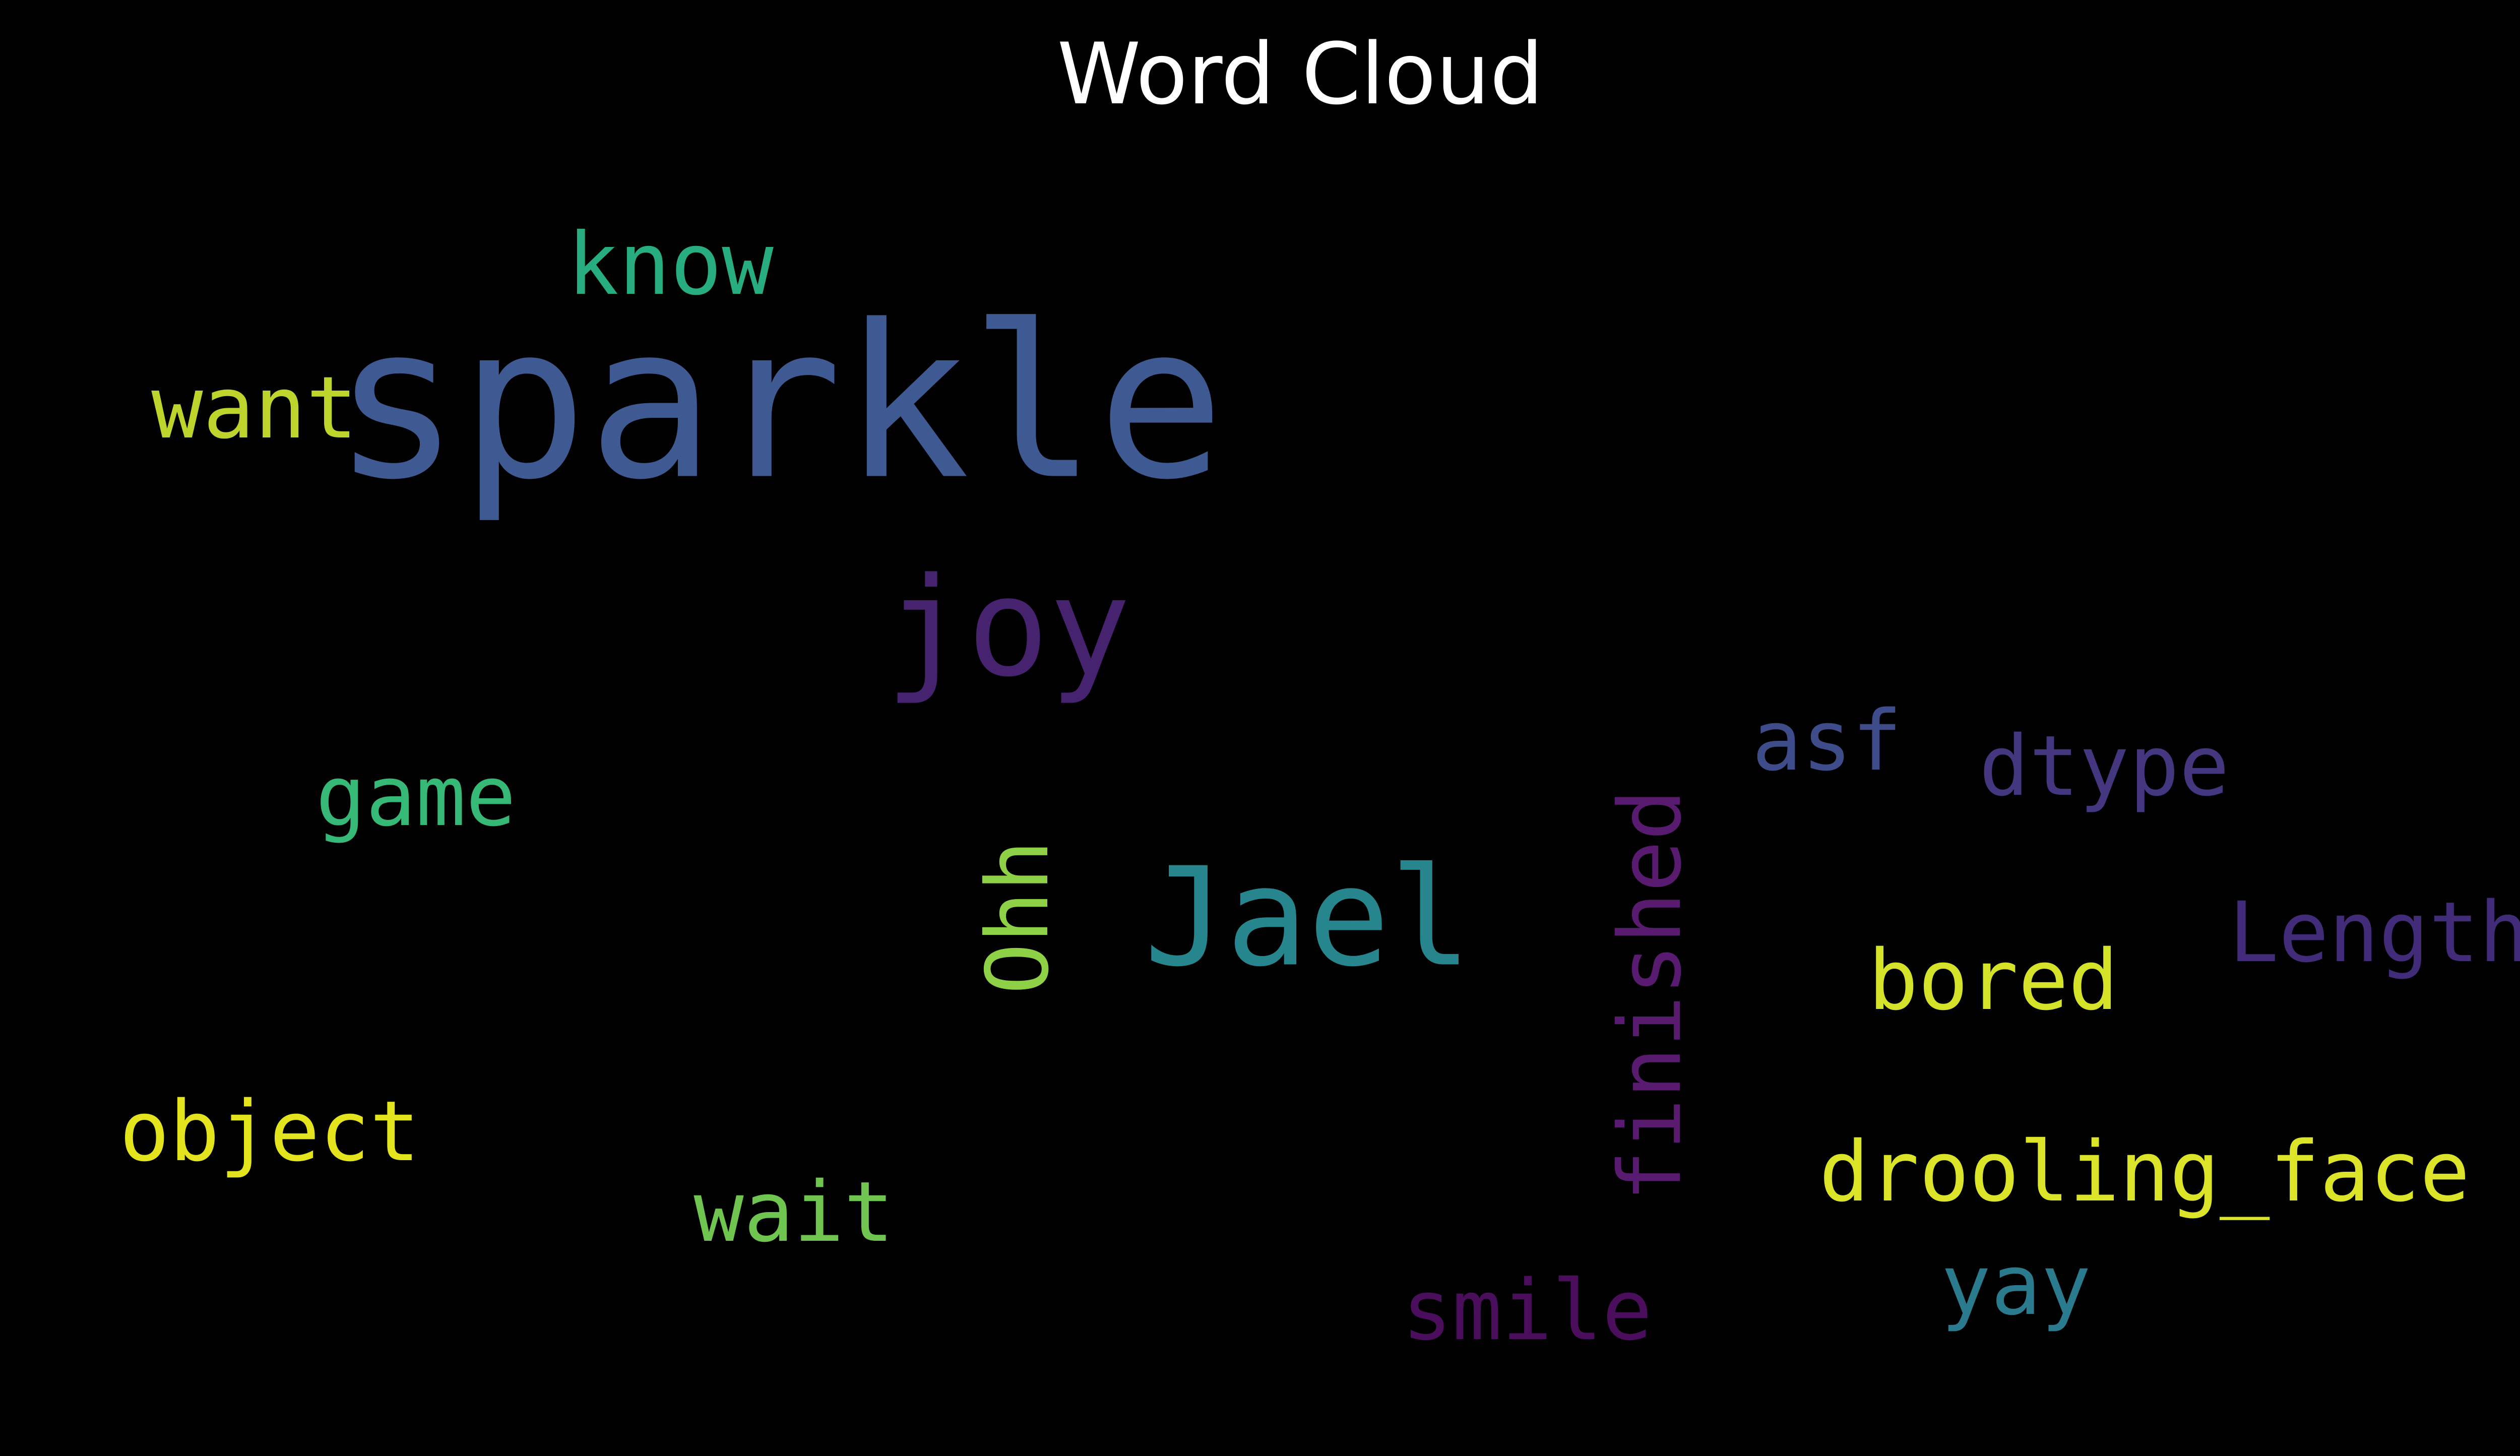 The height and width of the screenshot is (1456, 2520). Describe the element at coordinates (1994, 981) in the screenshot. I see `word-bored: bored` at that location.